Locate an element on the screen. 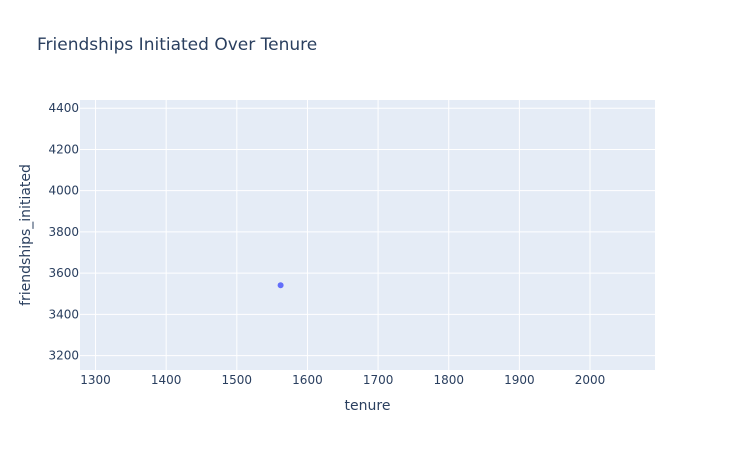 The height and width of the screenshot is (450, 735). y-tick-label: 3800 is located at coordinates (63, 232).